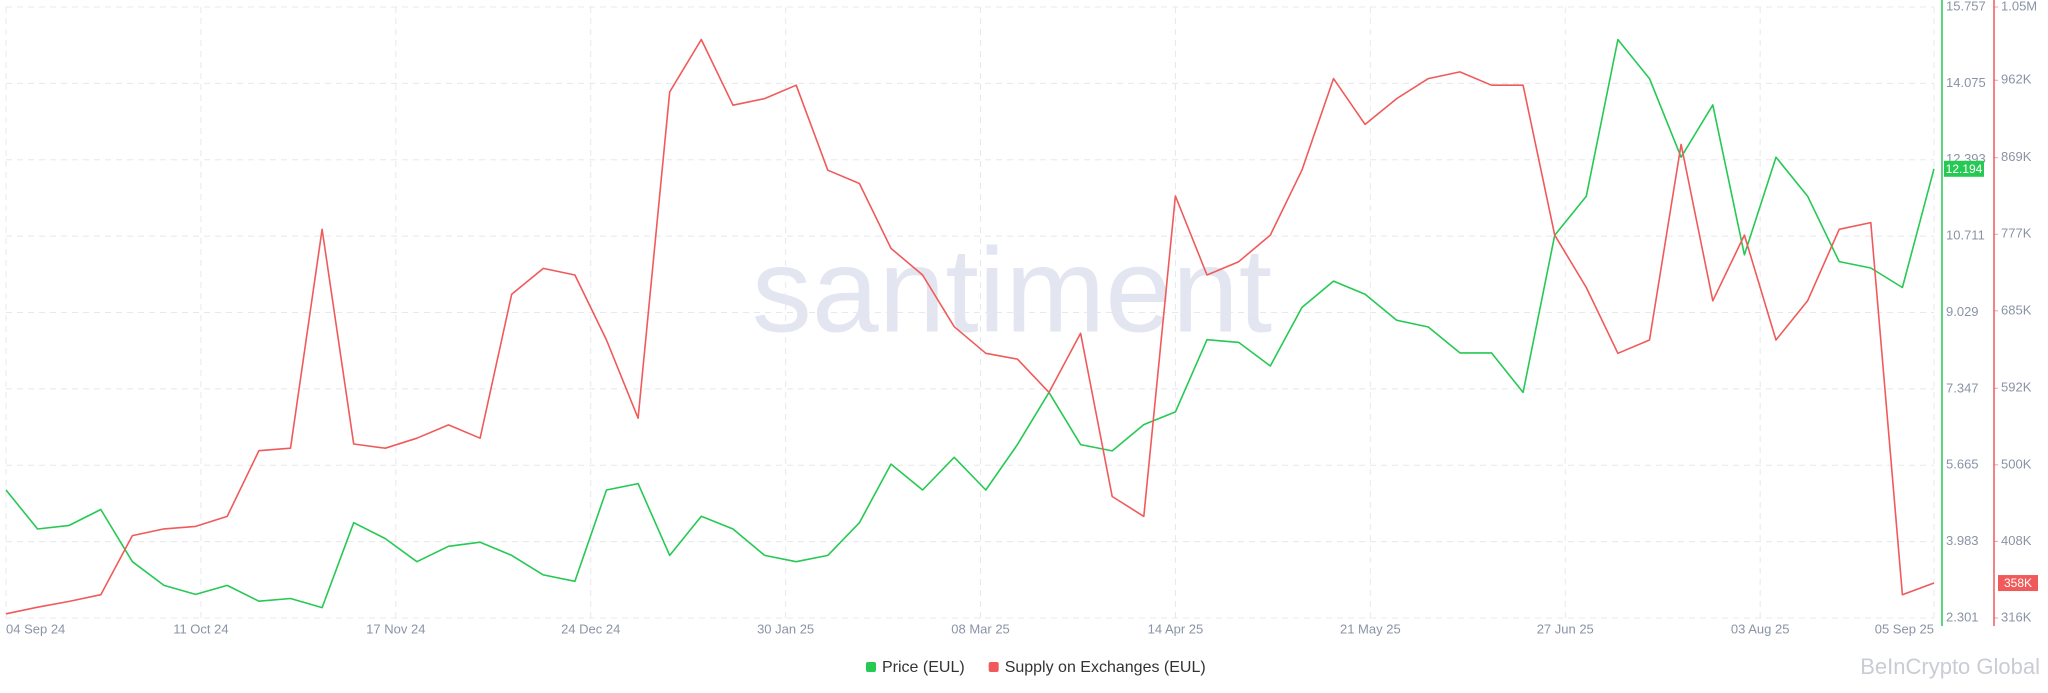  I want to click on value-badge-label: 358K, so click(2018, 583).